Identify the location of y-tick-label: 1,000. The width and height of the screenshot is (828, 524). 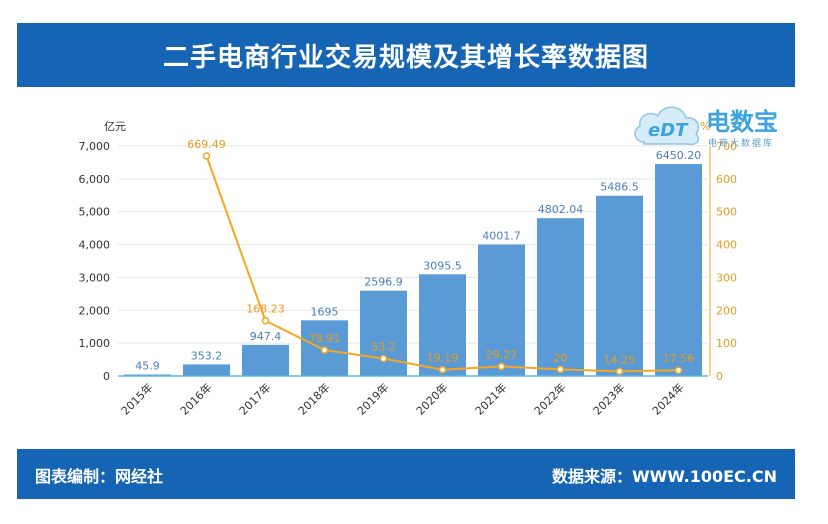
(95, 343).